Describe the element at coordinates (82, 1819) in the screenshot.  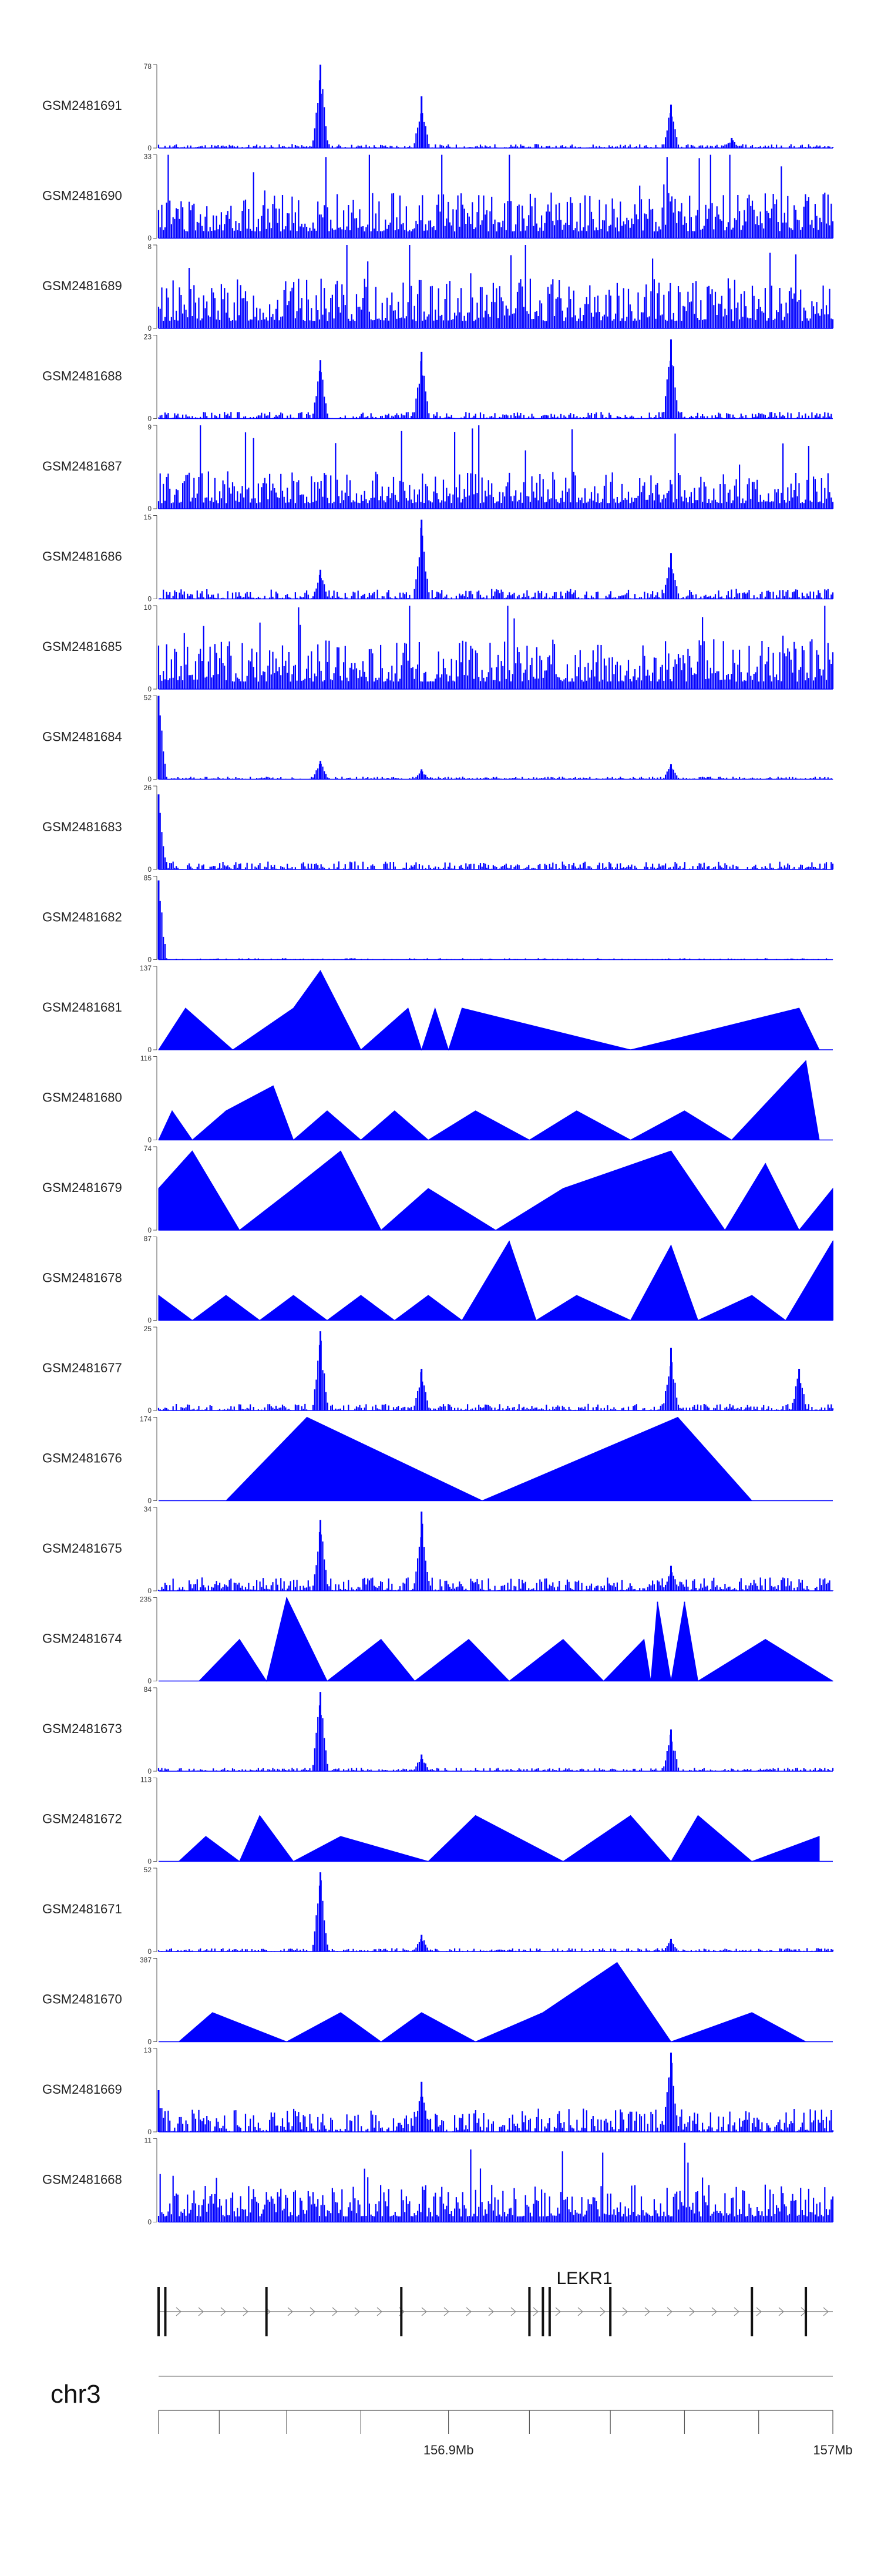
I see `track-label: GSM2481672` at that location.